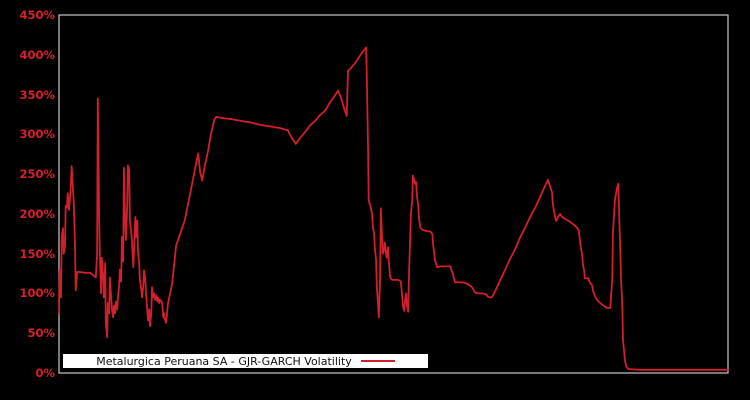 The image size is (750, 400). I want to click on y-tick-label: 100%, so click(37, 293).